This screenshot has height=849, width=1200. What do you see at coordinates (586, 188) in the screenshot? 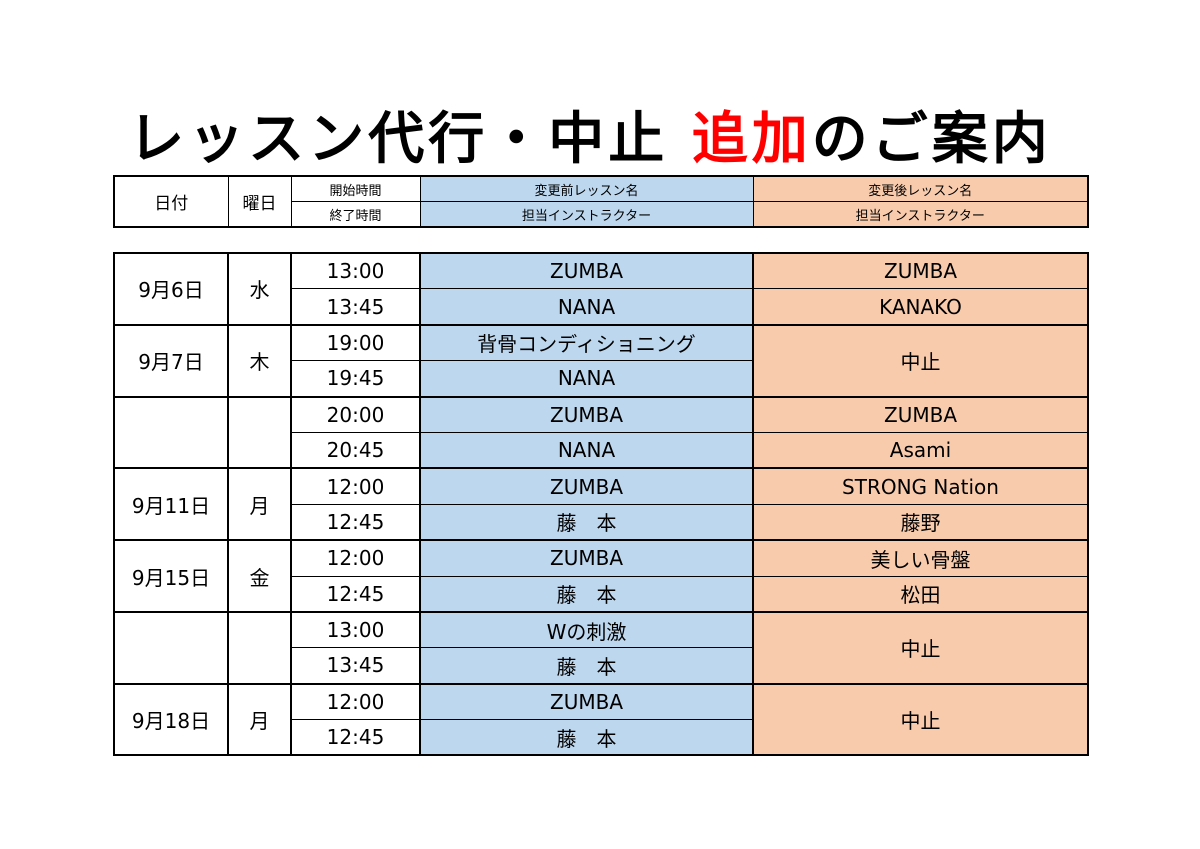
I see `header-before-lesson: 変更前レッスン名` at bounding box center [586, 188].